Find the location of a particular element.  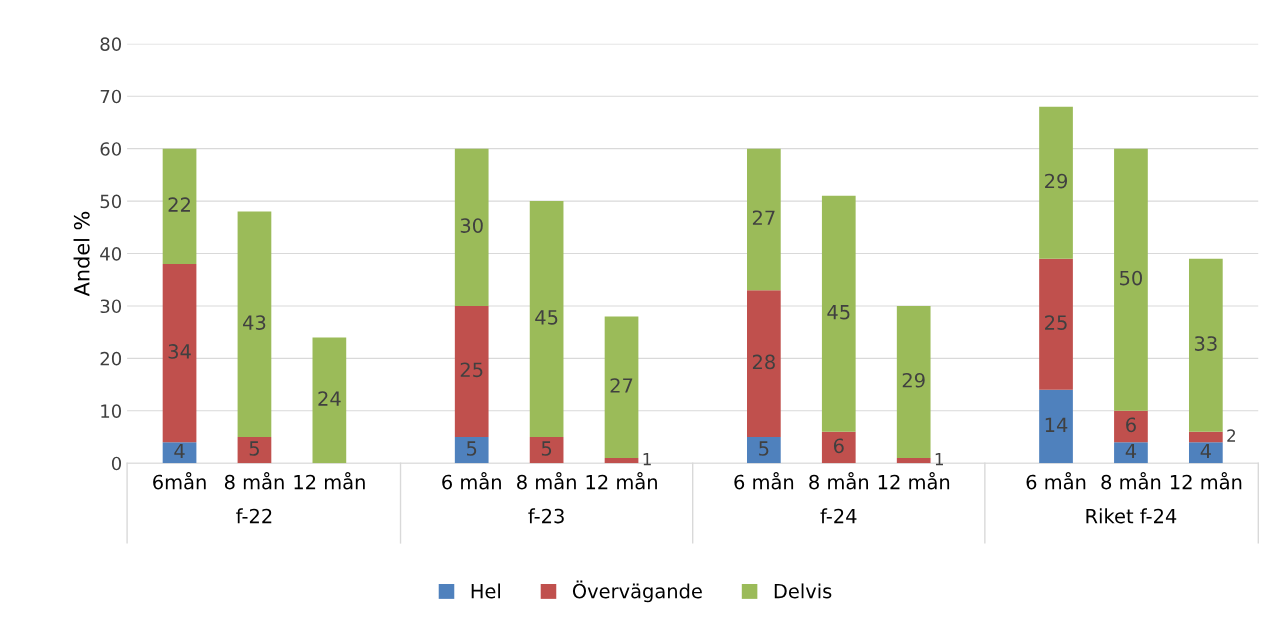

data-label: 24 is located at coordinates (329, 398).